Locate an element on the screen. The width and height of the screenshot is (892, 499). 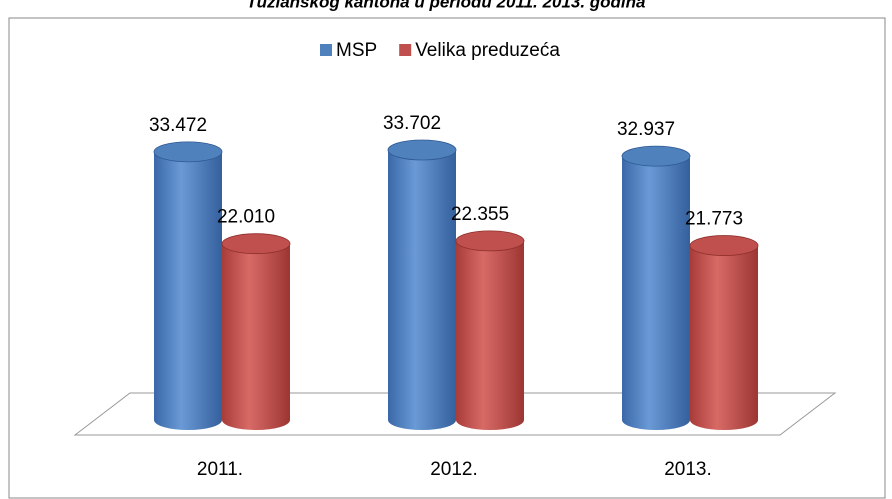
x-tick-label: 2012. is located at coordinates (454, 469).